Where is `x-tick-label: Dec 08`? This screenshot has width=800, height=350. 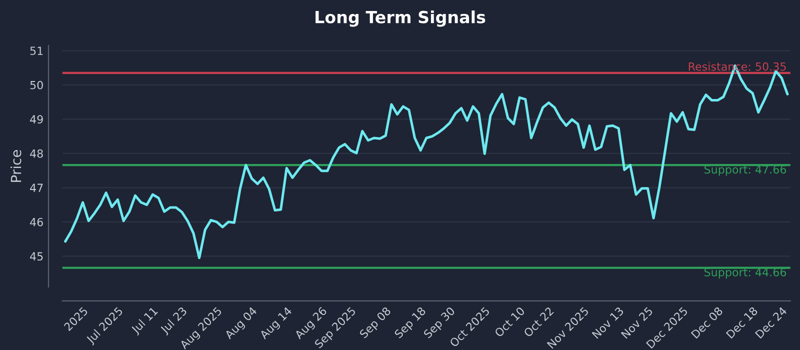
x-tick-label: Dec 08 is located at coordinates (707, 322).